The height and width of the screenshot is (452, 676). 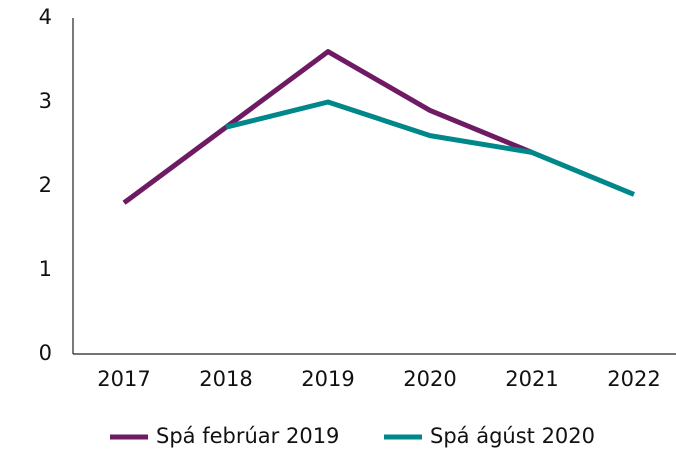 I want to click on x-tick-label: 2019, so click(x=327, y=379).